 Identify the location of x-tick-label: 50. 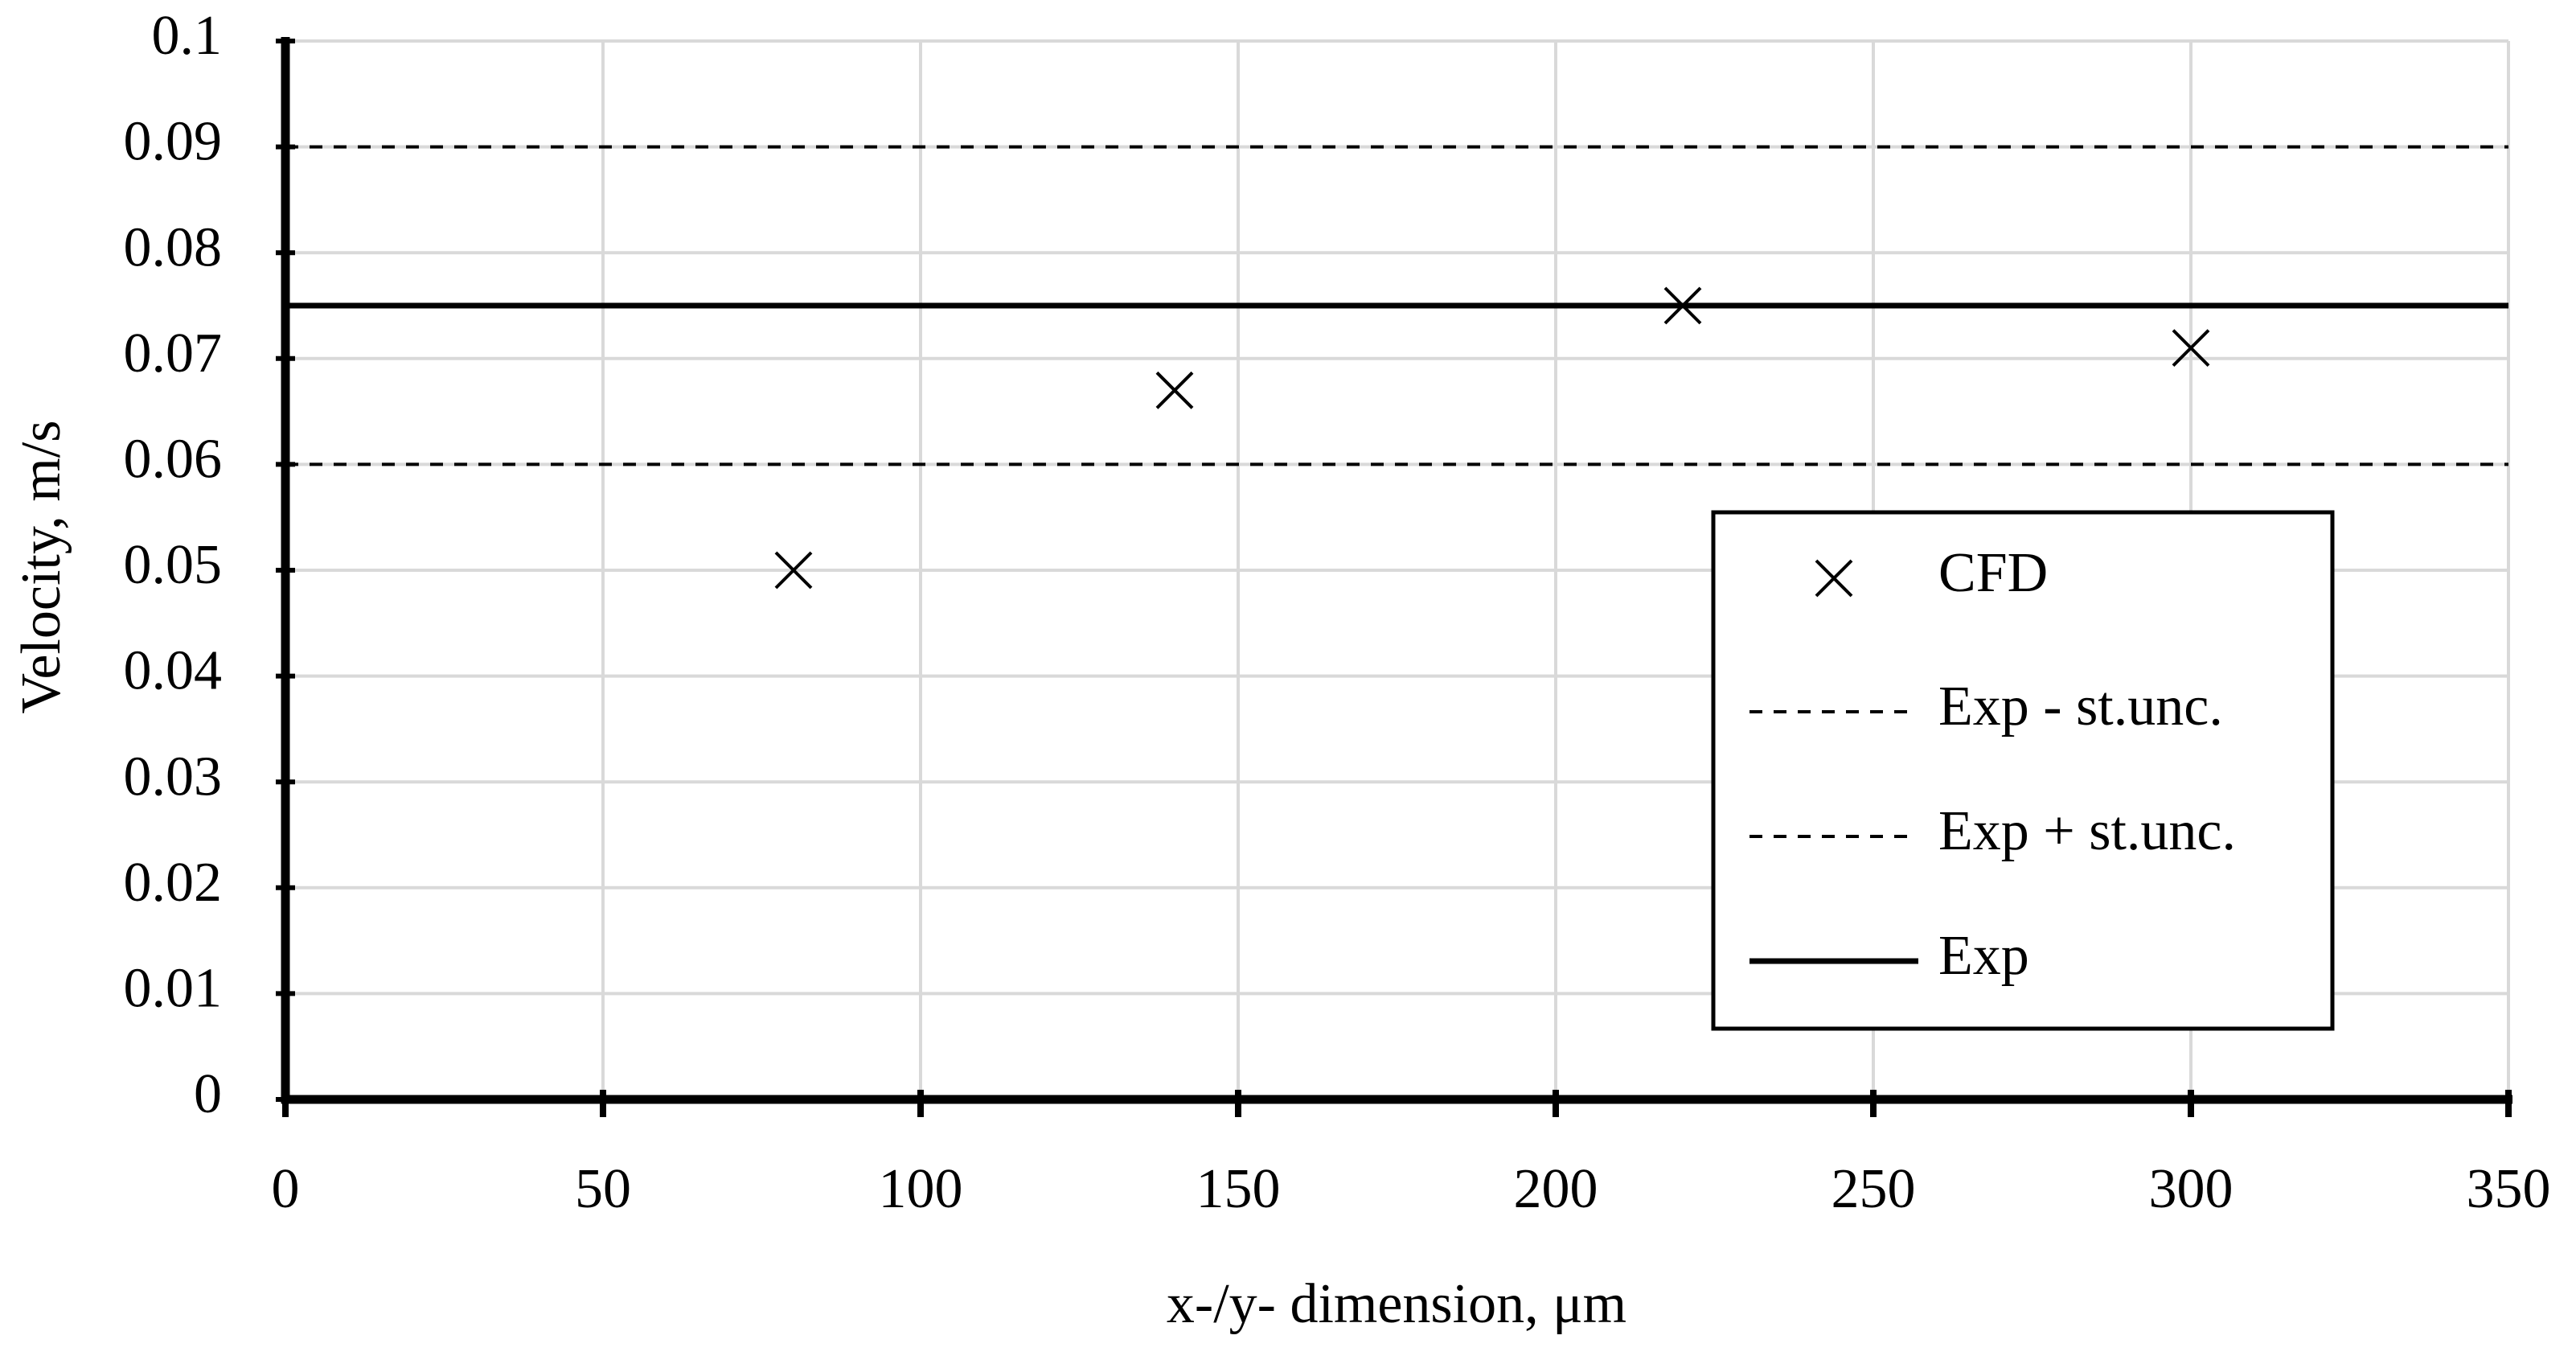
(603, 1189).